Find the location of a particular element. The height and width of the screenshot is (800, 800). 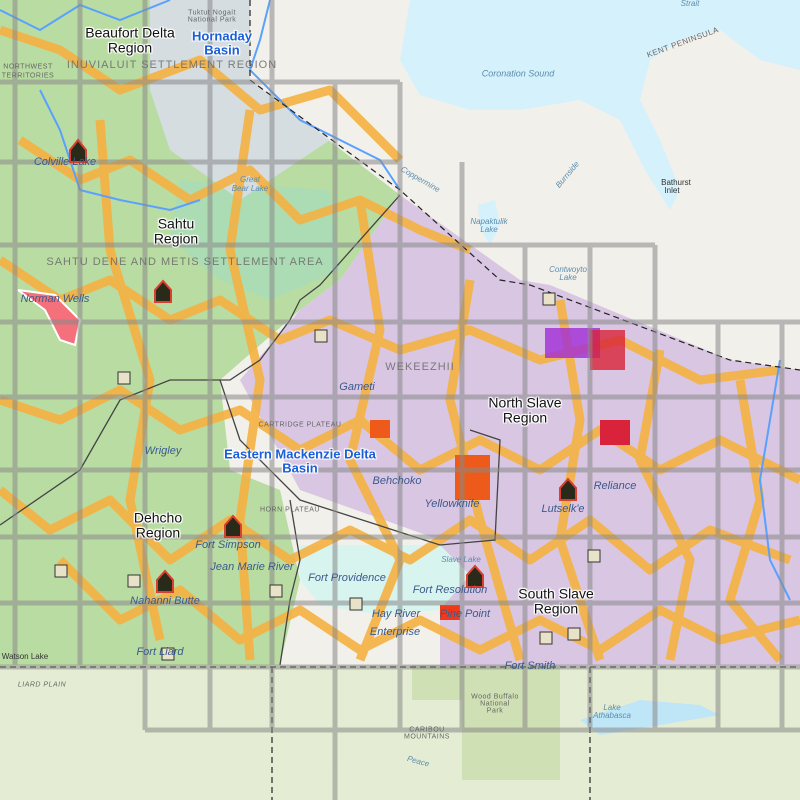

area-label-cartridge: CARTRIDGE PLATEAU is located at coordinates (300, 425).